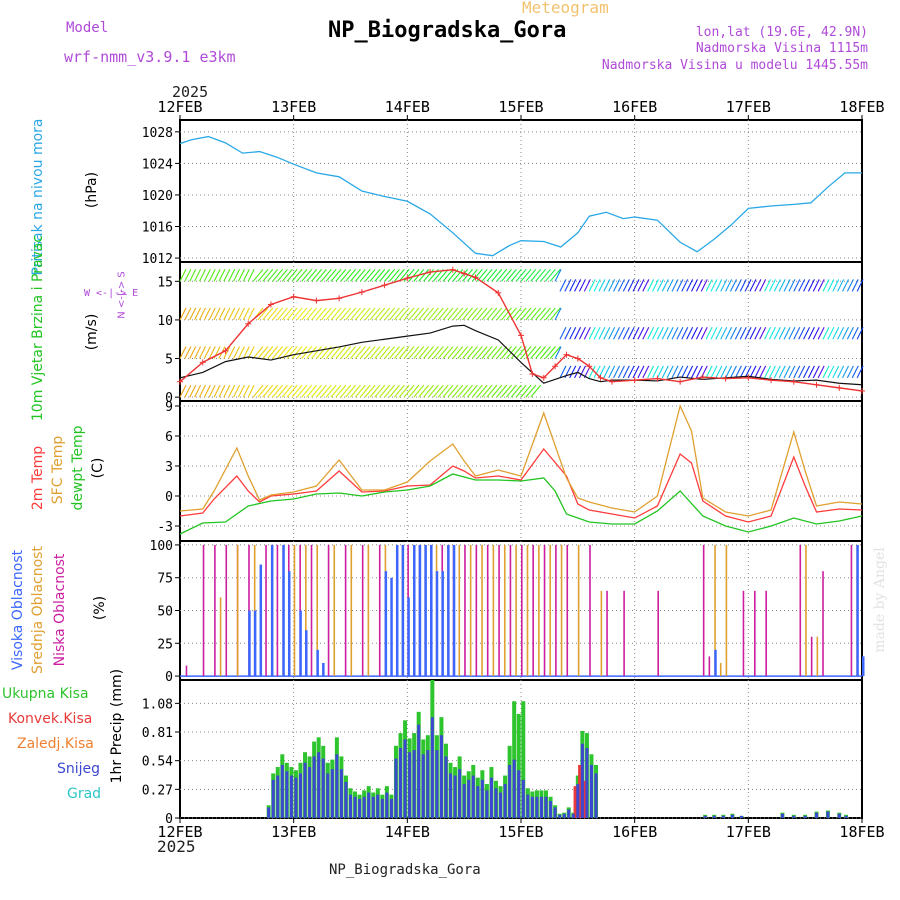 This screenshot has width=900, height=900. I want to click on meteogram-label: Meteogram, so click(565, 8).